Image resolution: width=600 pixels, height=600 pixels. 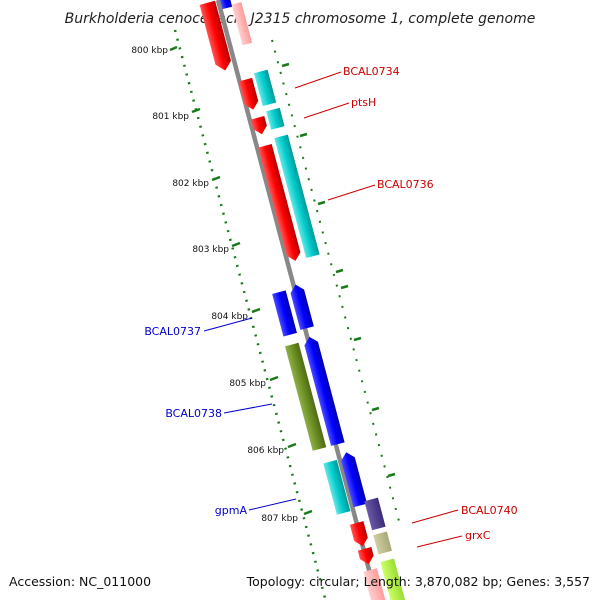 What do you see at coordinates (405, 184) in the screenshot?
I see `gene-label-bcal0736: BCAL0736` at bounding box center [405, 184].